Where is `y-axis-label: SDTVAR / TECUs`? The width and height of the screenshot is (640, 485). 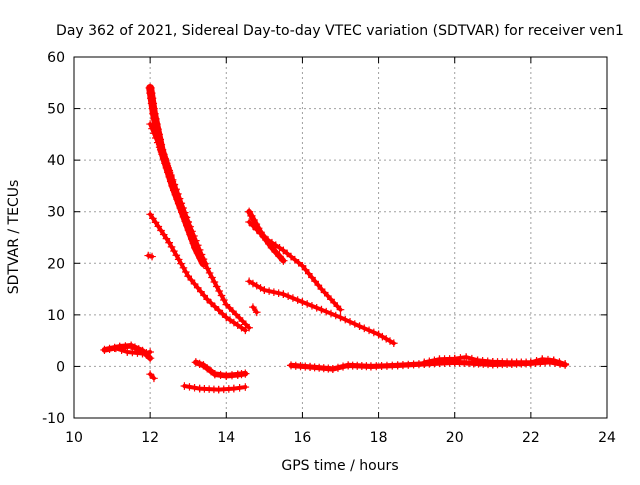
y-axis-label: SDTVAR / TECUs is located at coordinates (14, 237).